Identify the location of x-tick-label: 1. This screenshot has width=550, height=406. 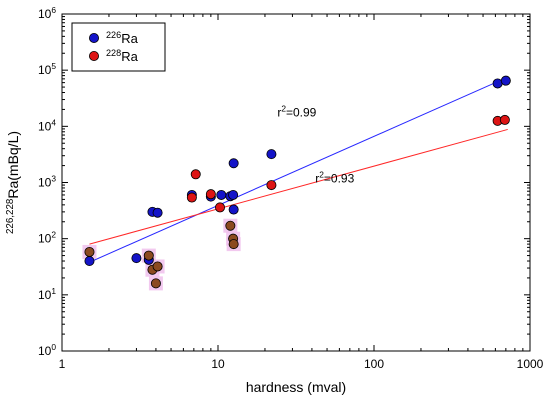
(62, 364).